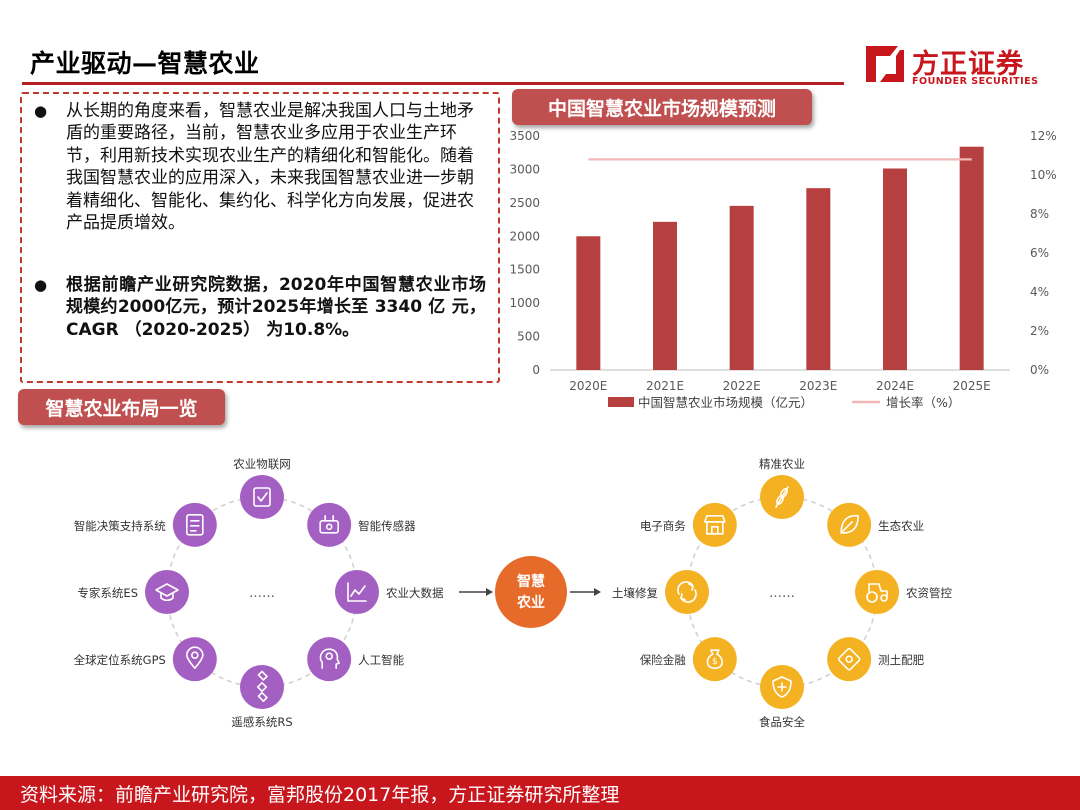 The height and width of the screenshot is (810, 1080). I want to click on line-chart-icon, so click(357, 592).